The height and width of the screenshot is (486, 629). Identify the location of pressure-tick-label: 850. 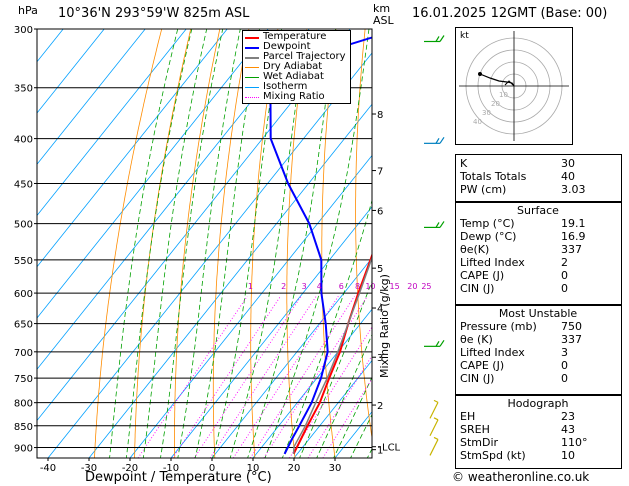
(23, 427).